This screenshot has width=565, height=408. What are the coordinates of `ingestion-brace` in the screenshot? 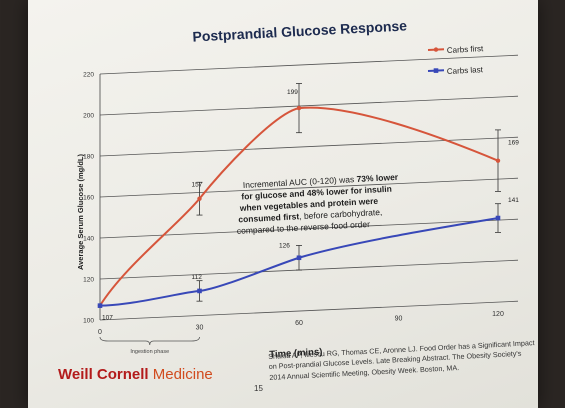 It's located at (149, 341).